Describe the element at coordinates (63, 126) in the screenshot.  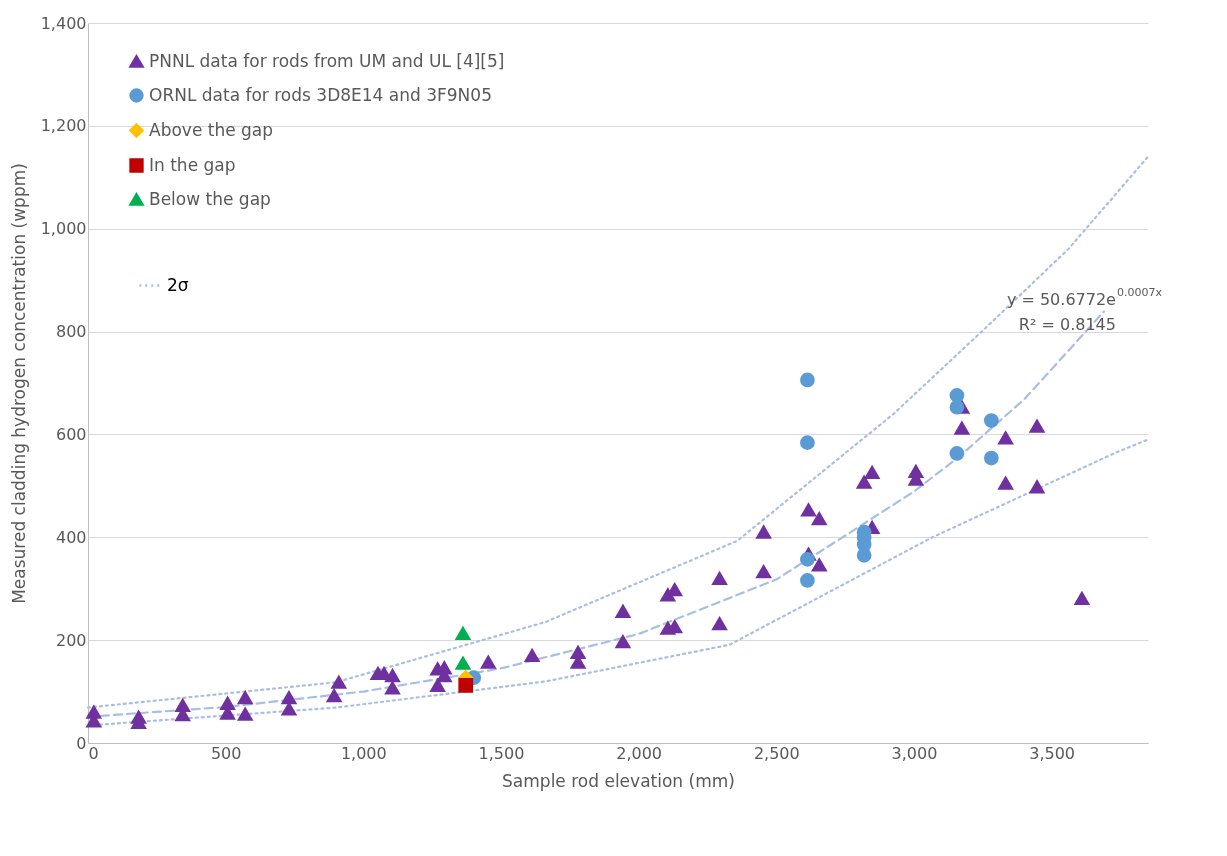
I see `y-tick-label: 1,200` at that location.